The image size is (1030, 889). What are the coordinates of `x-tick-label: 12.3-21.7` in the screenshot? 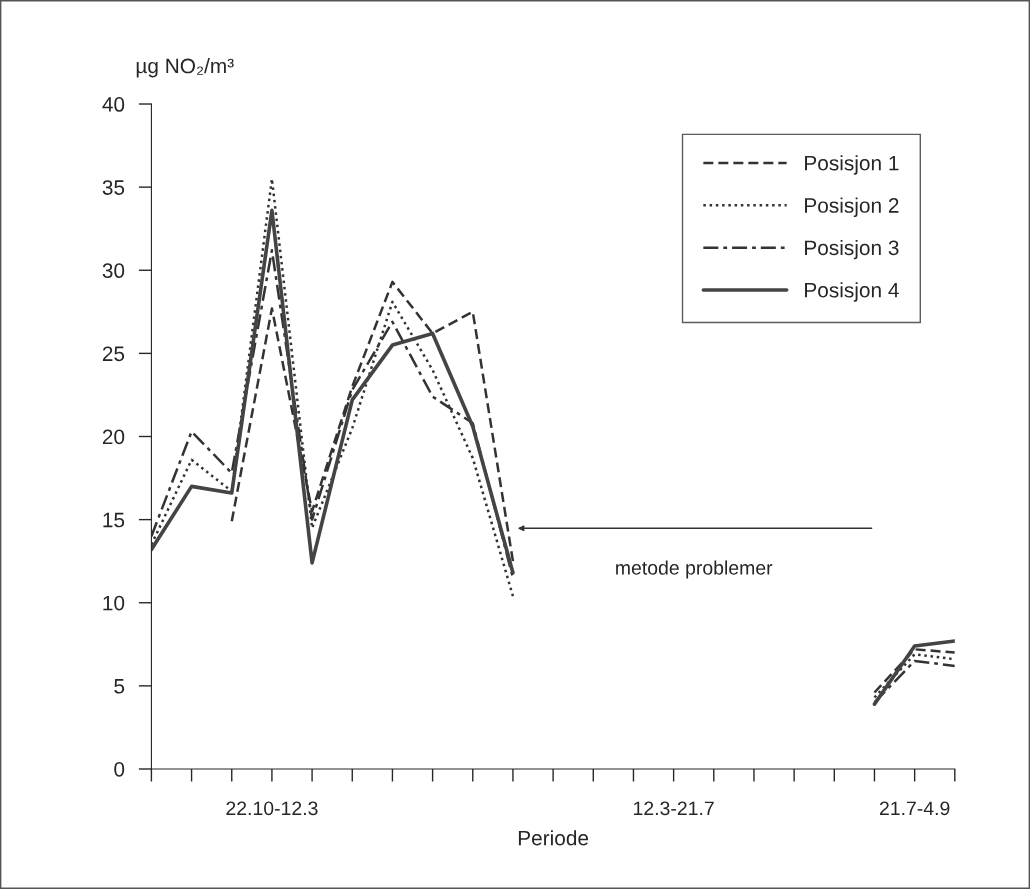 It's located at (674, 808).